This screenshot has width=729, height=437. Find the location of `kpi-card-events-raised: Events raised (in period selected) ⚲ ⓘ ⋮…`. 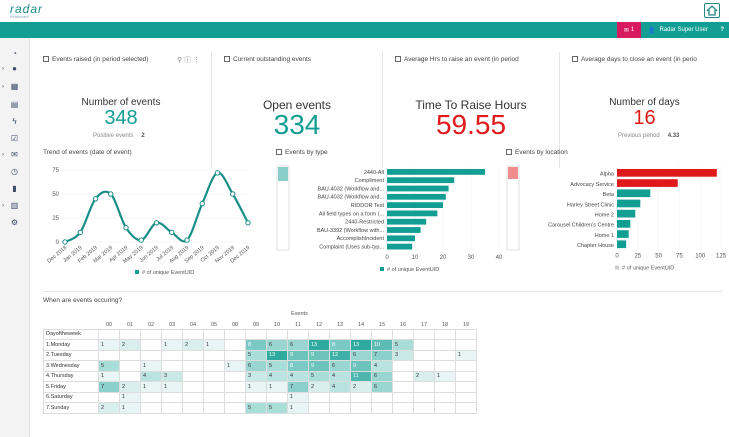

kpi-card-events-raised: Events raised (in period selected) ⚲ ⓘ ⋮… is located at coordinates (121, 110).